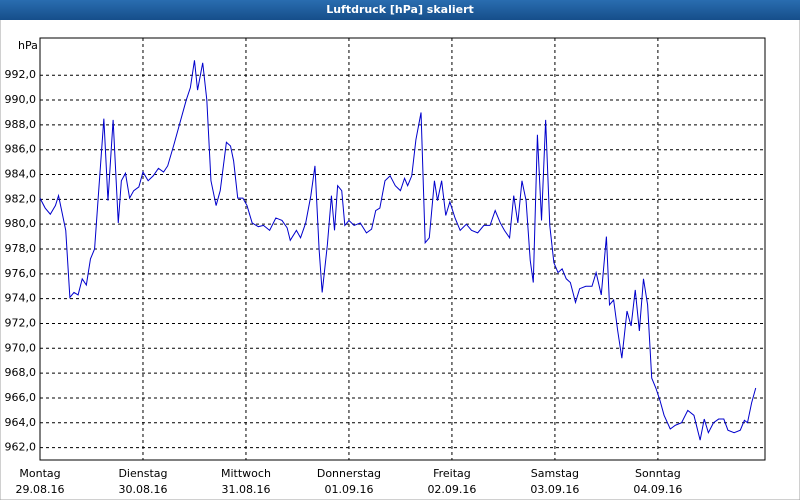 The height and width of the screenshot is (504, 800). I want to click on y-tick-label: 984,0, so click(21, 174).